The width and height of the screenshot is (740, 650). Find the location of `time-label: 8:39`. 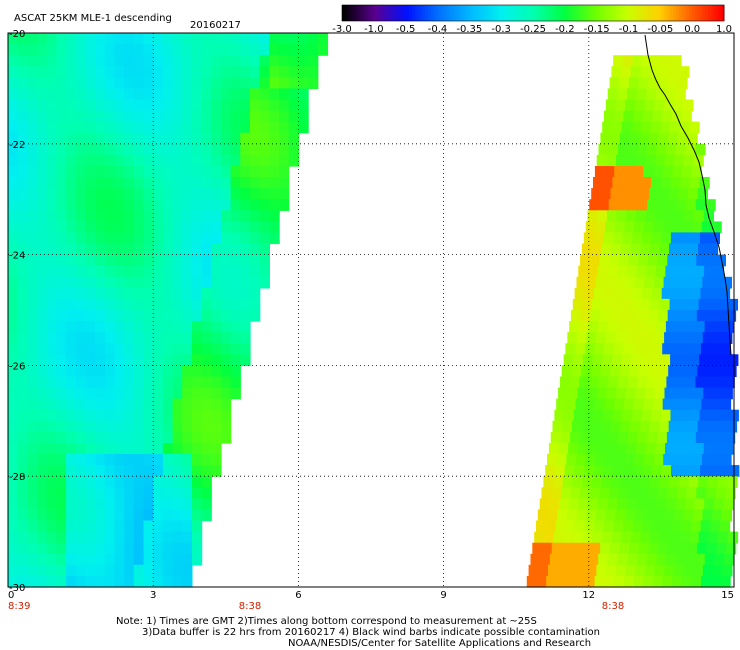

time-label: 8:39 is located at coordinates (19, 606).